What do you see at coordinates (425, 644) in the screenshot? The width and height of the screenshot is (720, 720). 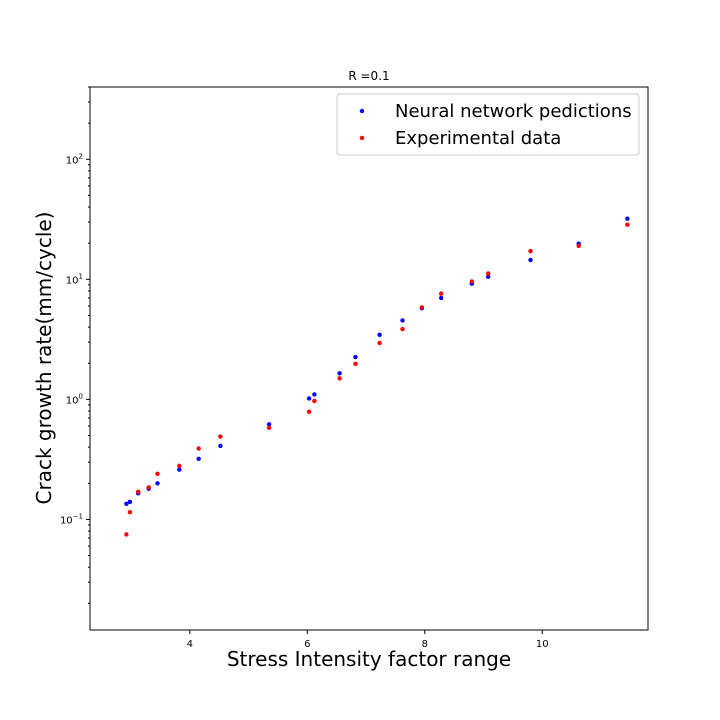 I see `x-tick-label: 8` at bounding box center [425, 644].